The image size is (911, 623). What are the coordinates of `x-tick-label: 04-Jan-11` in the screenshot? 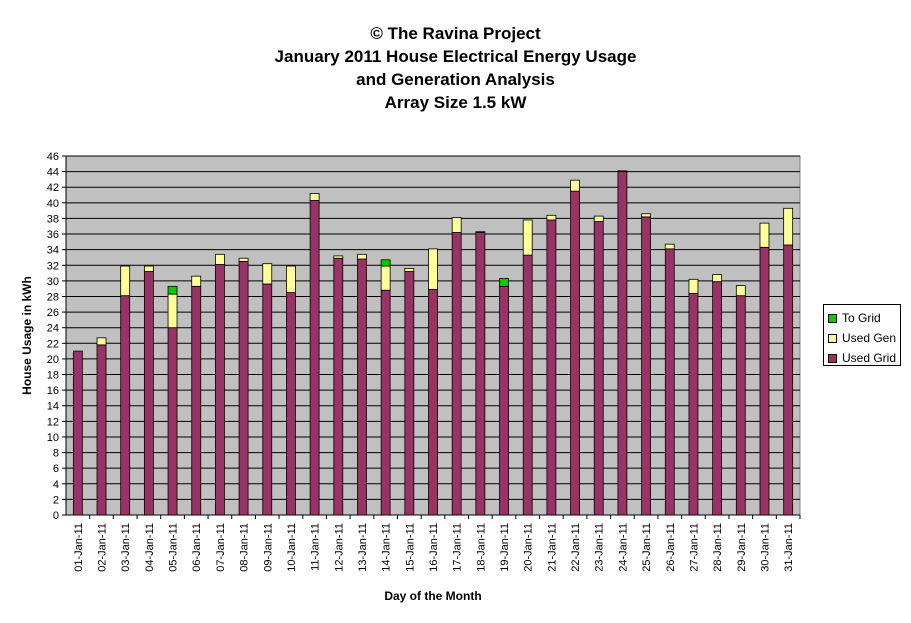 It's located at (150, 547).